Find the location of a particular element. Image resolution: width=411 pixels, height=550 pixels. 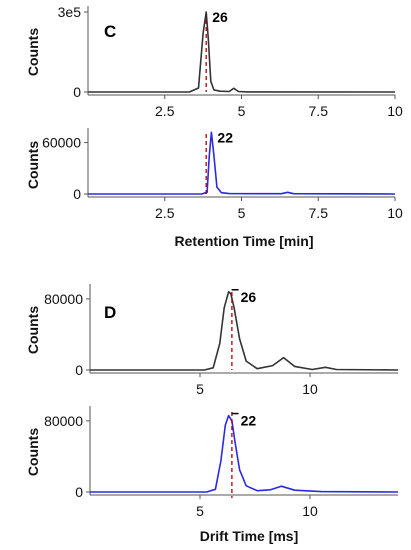

panel-letter-c: C is located at coordinates (110, 31).